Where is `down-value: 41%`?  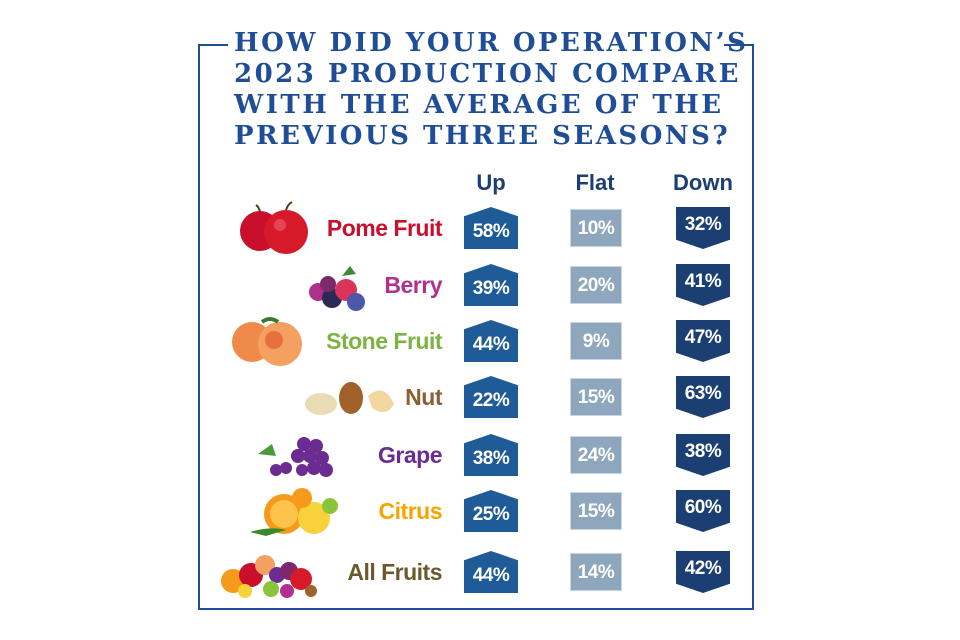 down-value: 41% is located at coordinates (703, 281).